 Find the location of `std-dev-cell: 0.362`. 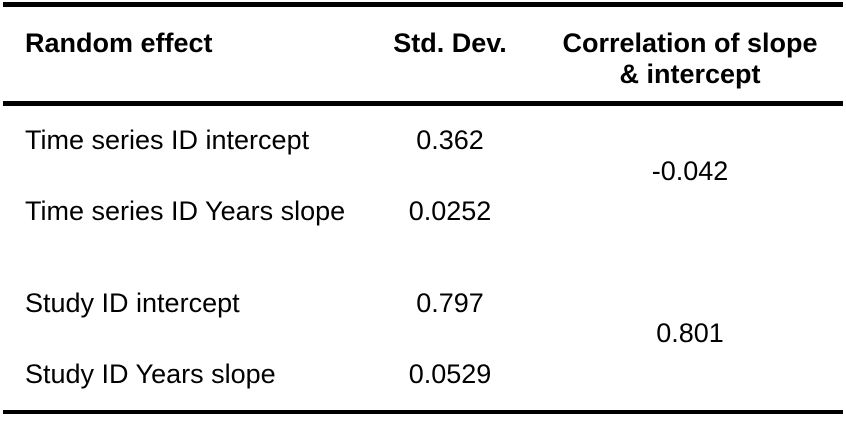

std-dev-cell: 0.362 is located at coordinates (450, 140).